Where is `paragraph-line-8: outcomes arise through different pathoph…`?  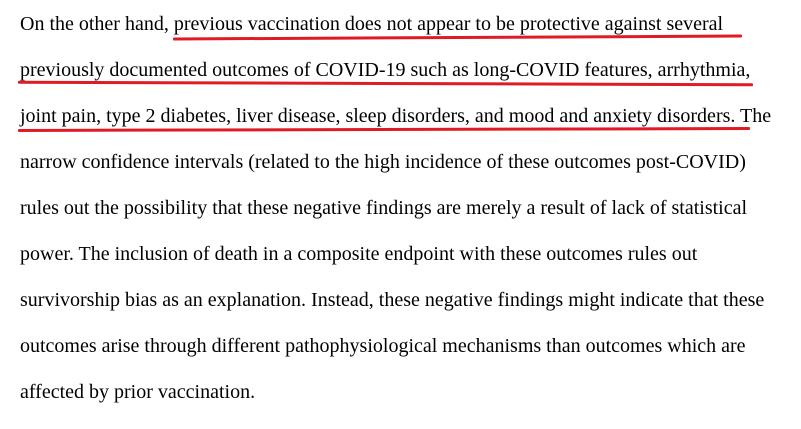
paragraph-line-8: outcomes arise through different pathoph… is located at coordinates (383, 346).